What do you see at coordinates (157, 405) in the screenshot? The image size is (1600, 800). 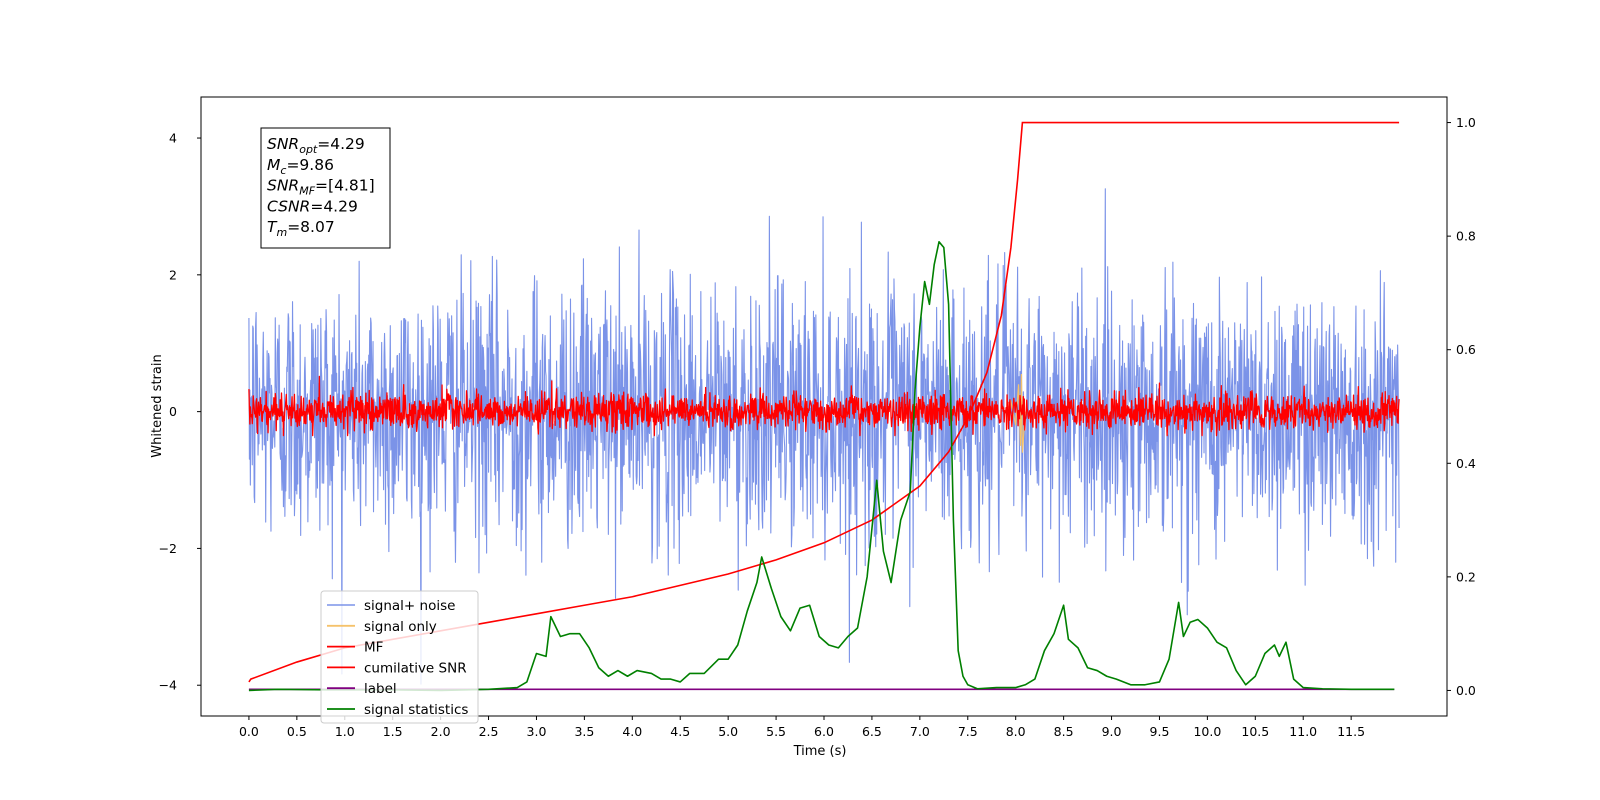 I see `y-axis-label: Whitened strain` at bounding box center [157, 405].